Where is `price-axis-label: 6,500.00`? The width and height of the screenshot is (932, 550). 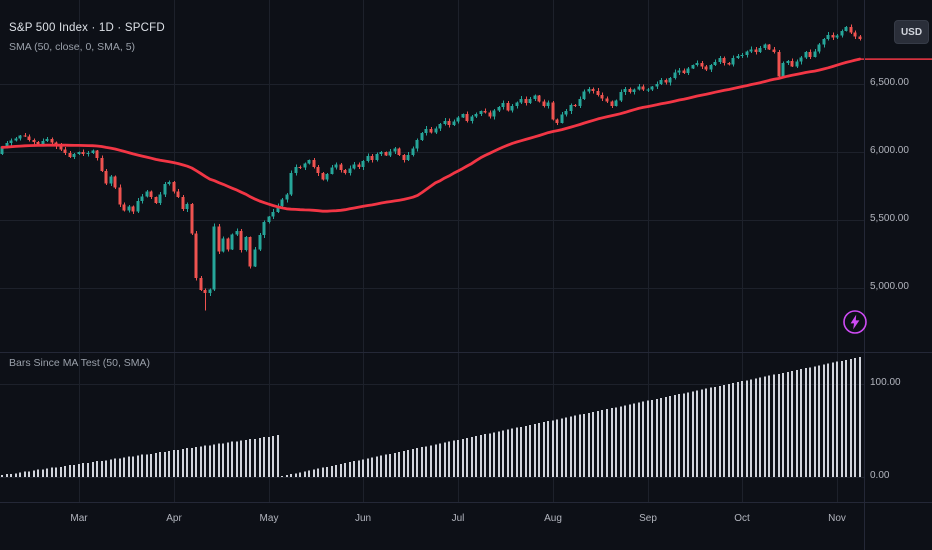
price-axis-label: 6,500.00 is located at coordinates (889, 82).